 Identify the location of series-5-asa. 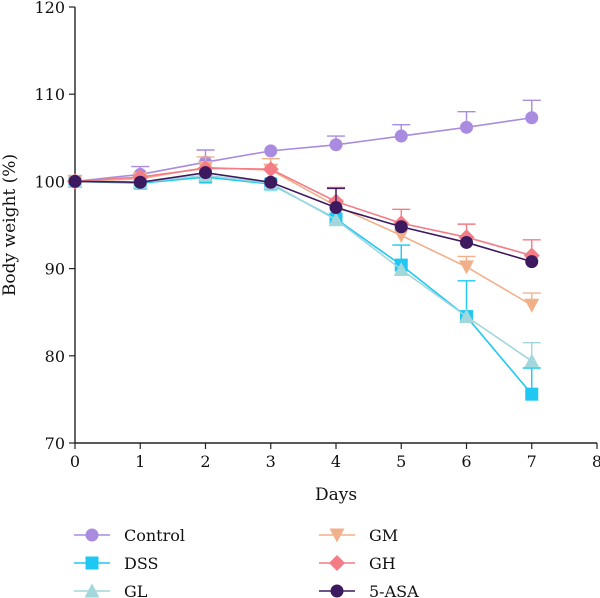
(303, 217).